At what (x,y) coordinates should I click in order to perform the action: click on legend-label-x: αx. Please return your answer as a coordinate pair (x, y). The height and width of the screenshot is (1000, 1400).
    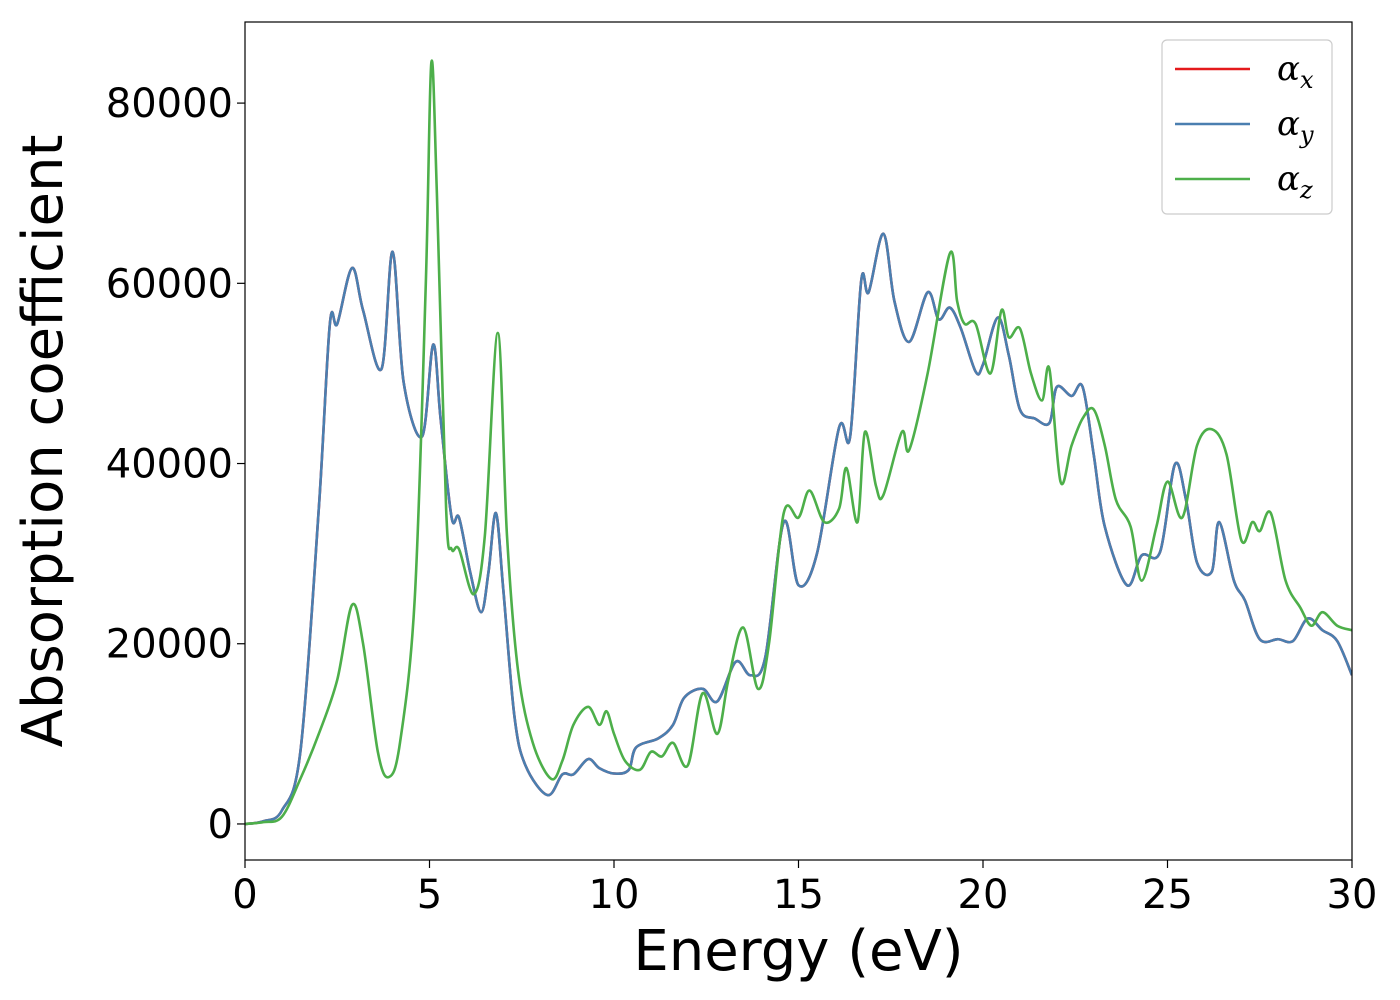
    Looking at the image, I should click on (1295, 71).